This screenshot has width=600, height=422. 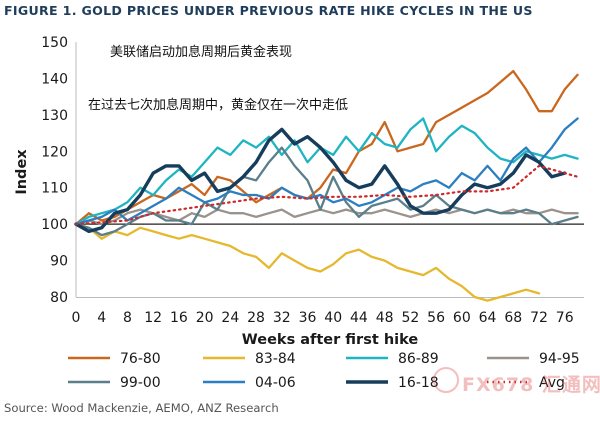 I want to click on x-tick-label: 8, so click(x=127, y=318).